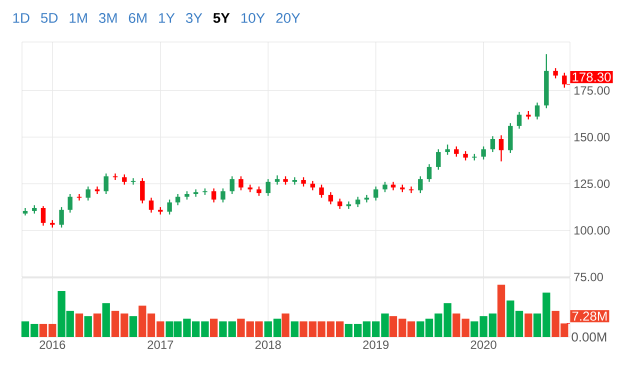 This screenshot has height=392, width=634. Describe the element at coordinates (592, 230) in the screenshot. I see `y-tick-label: 100.00` at that location.